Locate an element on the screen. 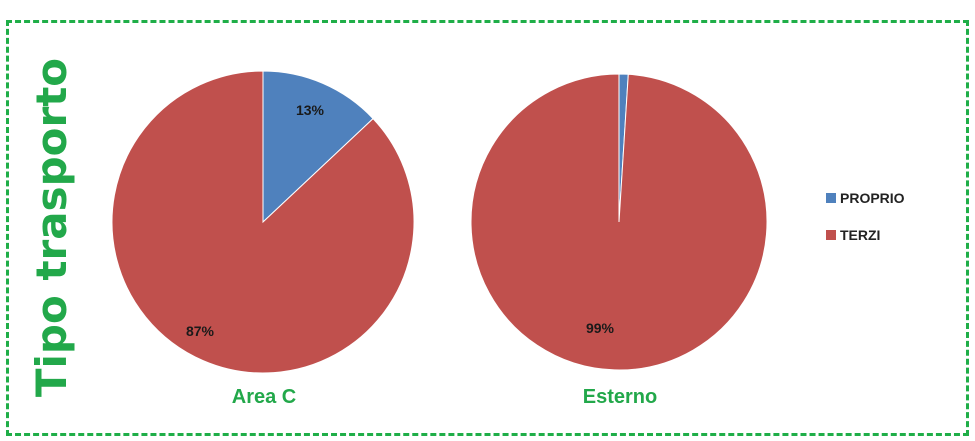 The image size is (975, 441). legend-label-proprio: PROPRIO is located at coordinates (872, 198).